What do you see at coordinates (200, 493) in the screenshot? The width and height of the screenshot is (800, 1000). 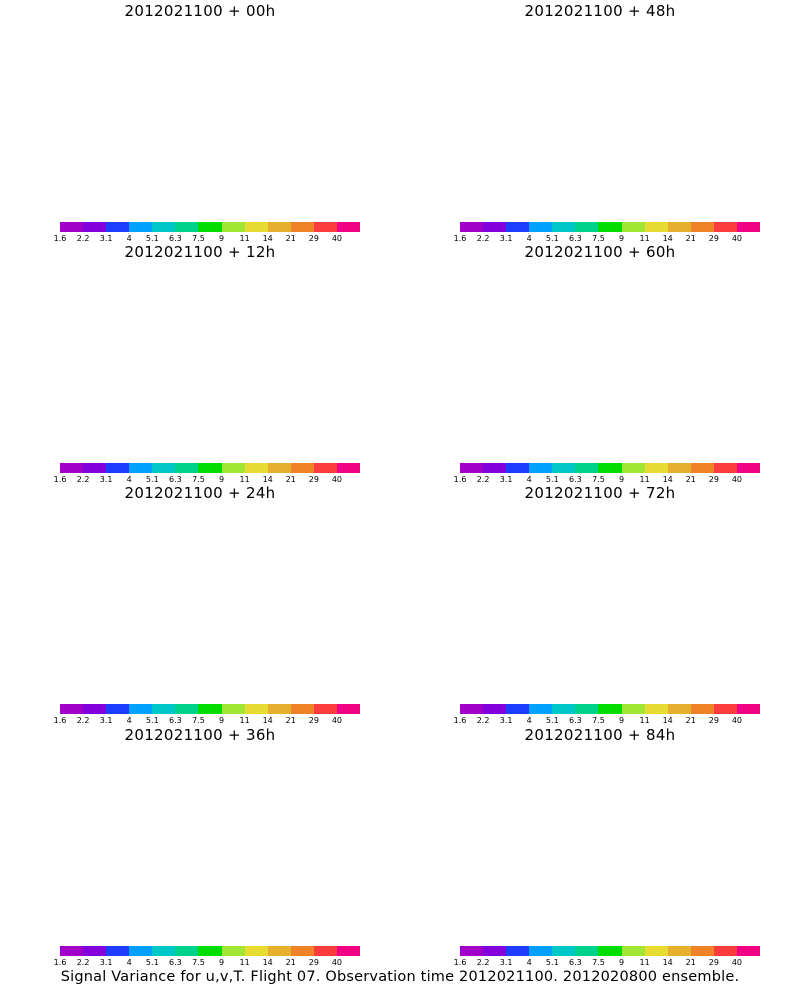 I see `panel-title: 2012021100 + 24h` at bounding box center [200, 493].